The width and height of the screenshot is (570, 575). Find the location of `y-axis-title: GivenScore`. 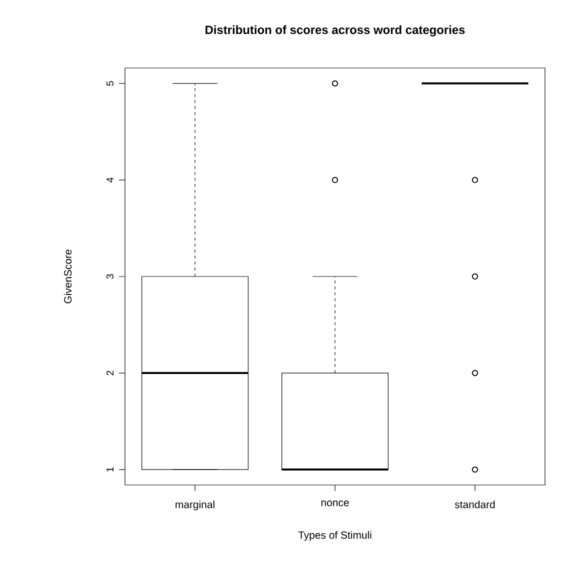

y-axis-title: GivenScore is located at coordinates (68, 277).